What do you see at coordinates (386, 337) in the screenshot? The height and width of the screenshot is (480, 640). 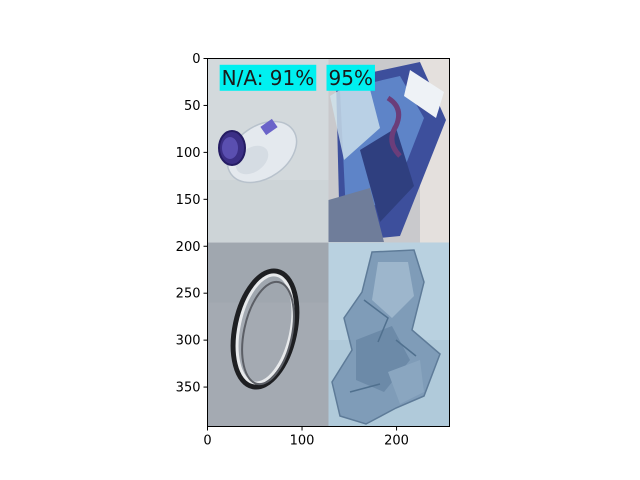 I see `bag-icon` at bounding box center [386, 337].